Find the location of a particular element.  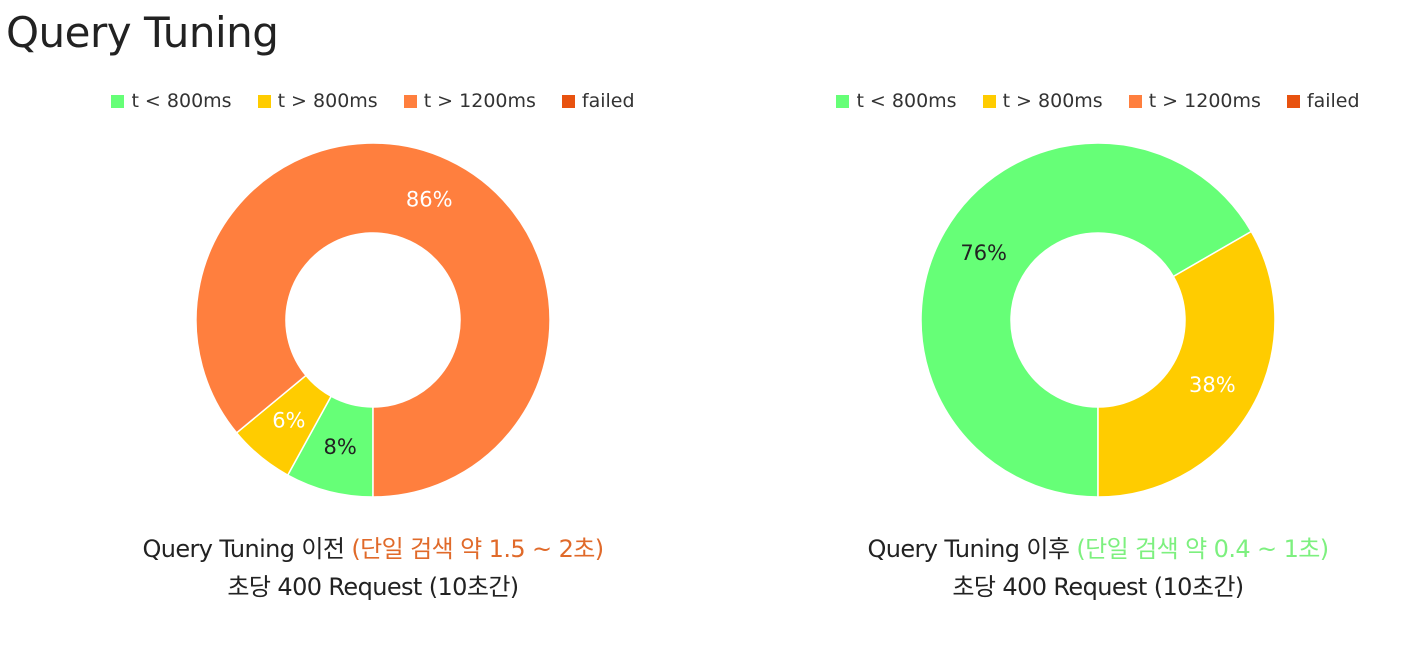

caption-prefix: Query Tuning 이전 is located at coordinates (247, 549).